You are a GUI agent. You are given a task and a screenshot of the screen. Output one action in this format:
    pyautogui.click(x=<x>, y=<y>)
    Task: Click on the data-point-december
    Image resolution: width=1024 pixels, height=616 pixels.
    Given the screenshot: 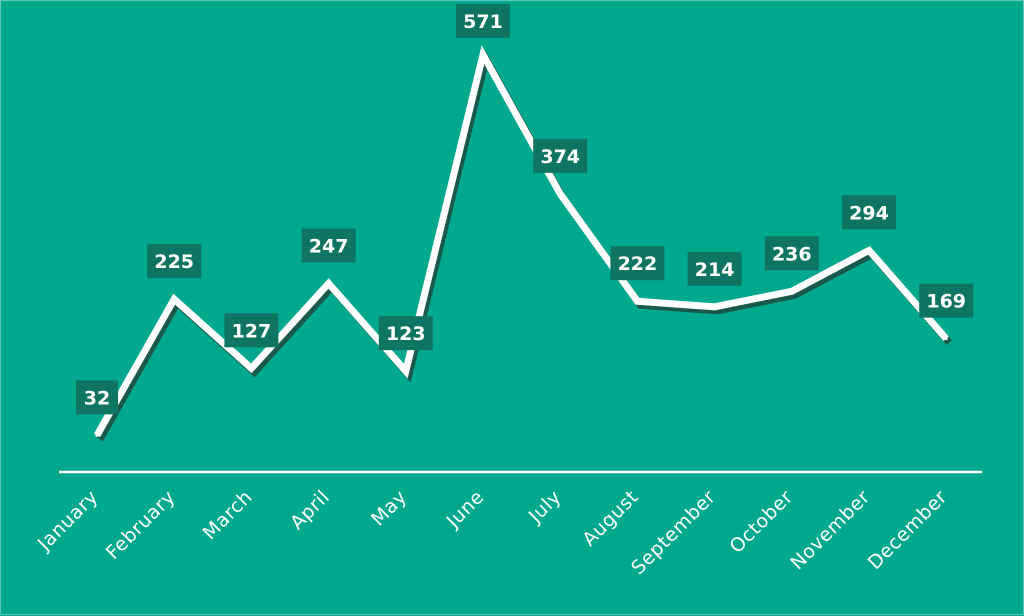 What is the action you would take?
    pyautogui.click(x=946, y=339)
    